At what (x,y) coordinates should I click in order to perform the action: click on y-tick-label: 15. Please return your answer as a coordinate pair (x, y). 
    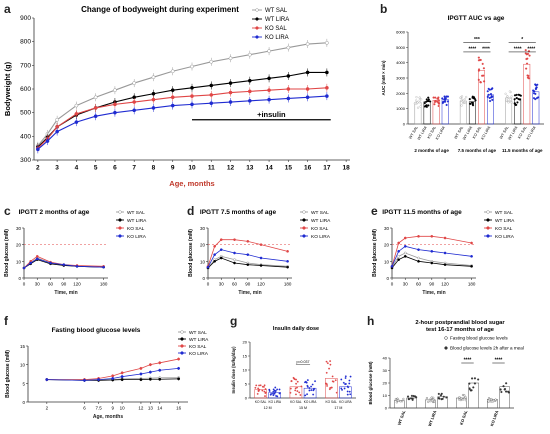
    Looking at the image, I should click on (23, 346).